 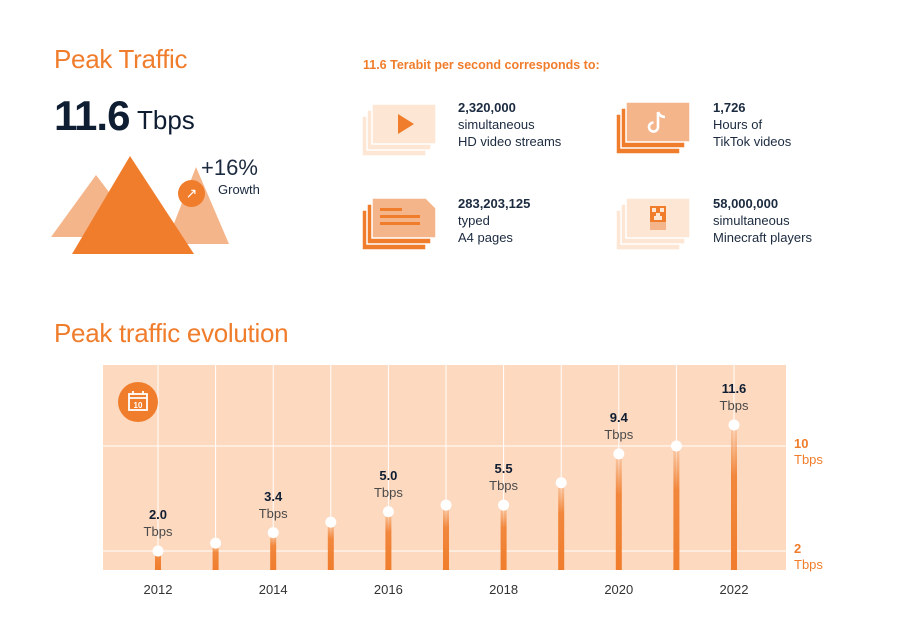 What do you see at coordinates (487, 107) in the screenshot?
I see `equivalence-value: 2,320,000` at bounding box center [487, 107].